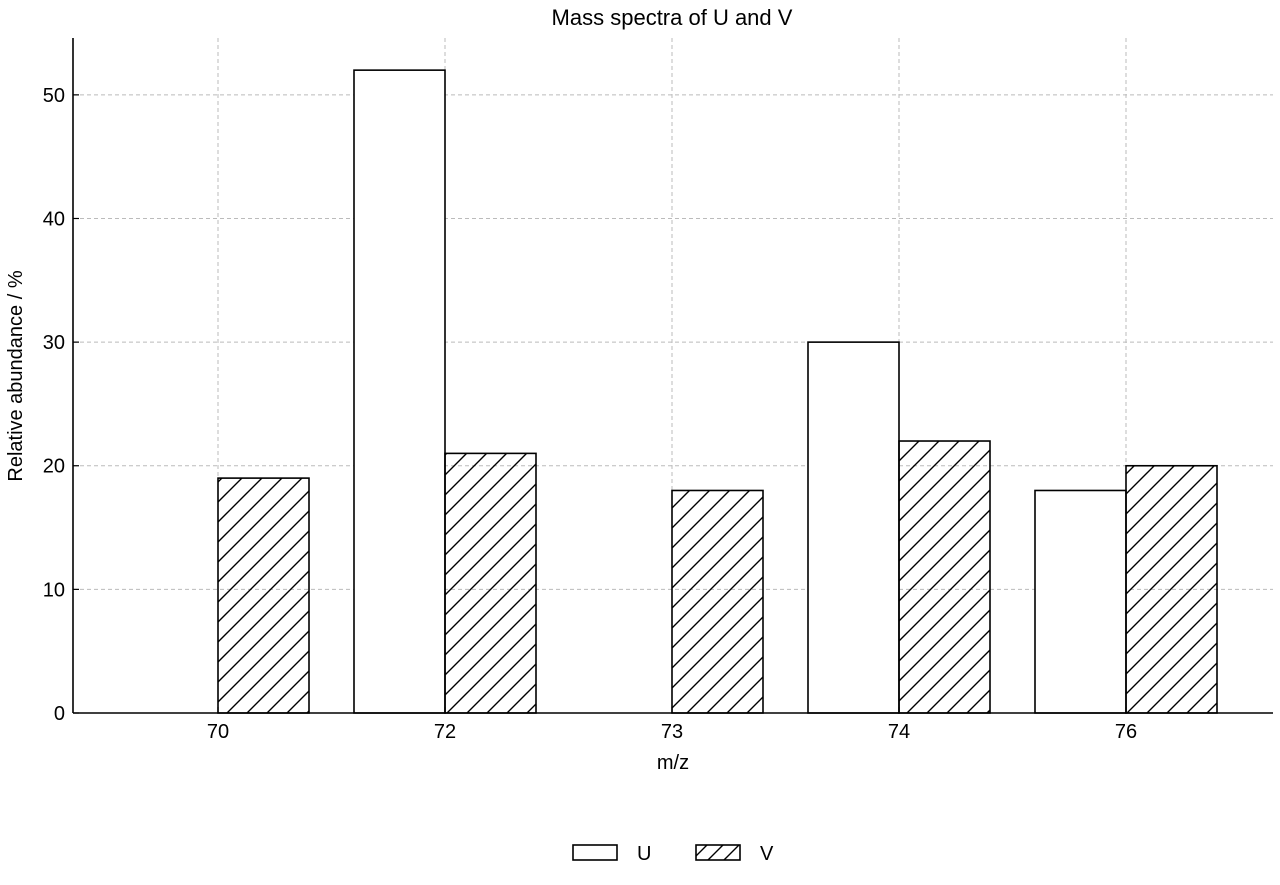 This screenshot has width=1280, height=885. I want to click on legend-label-u: U, so click(644, 854).